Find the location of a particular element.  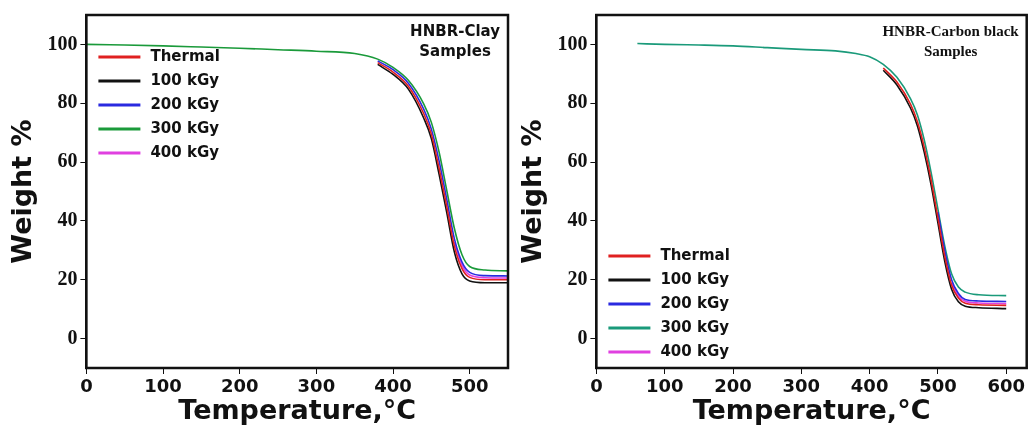

x-tick-label: 100 is located at coordinates (664, 386).